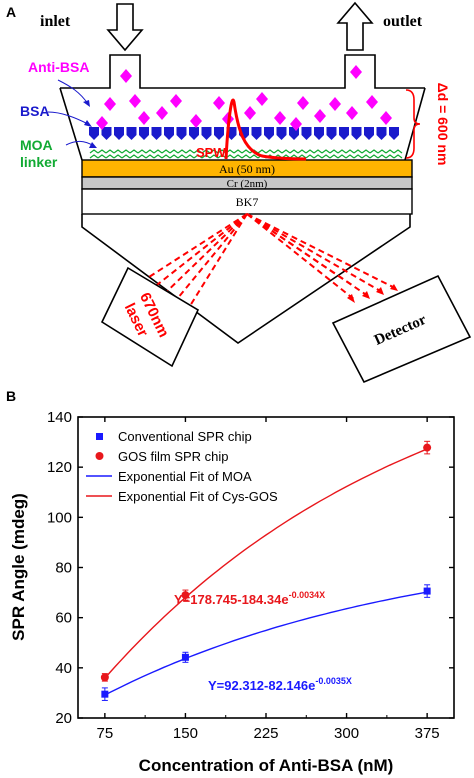 Image resolution: width=474 pixels, height=778 pixels. I want to click on linker-label: linker, so click(39, 162).